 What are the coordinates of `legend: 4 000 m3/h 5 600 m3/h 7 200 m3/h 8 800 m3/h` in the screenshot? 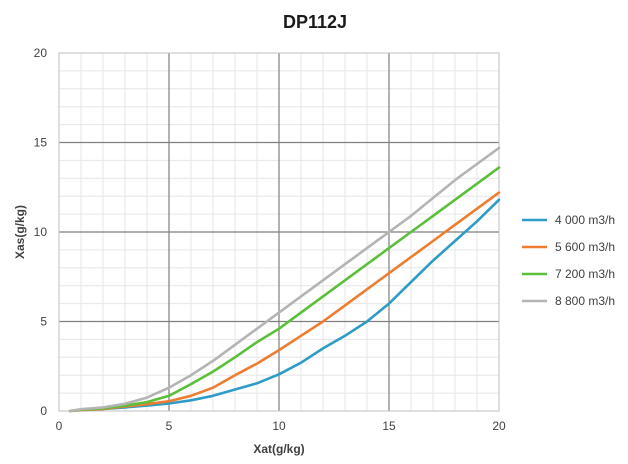 It's located at (568, 260).